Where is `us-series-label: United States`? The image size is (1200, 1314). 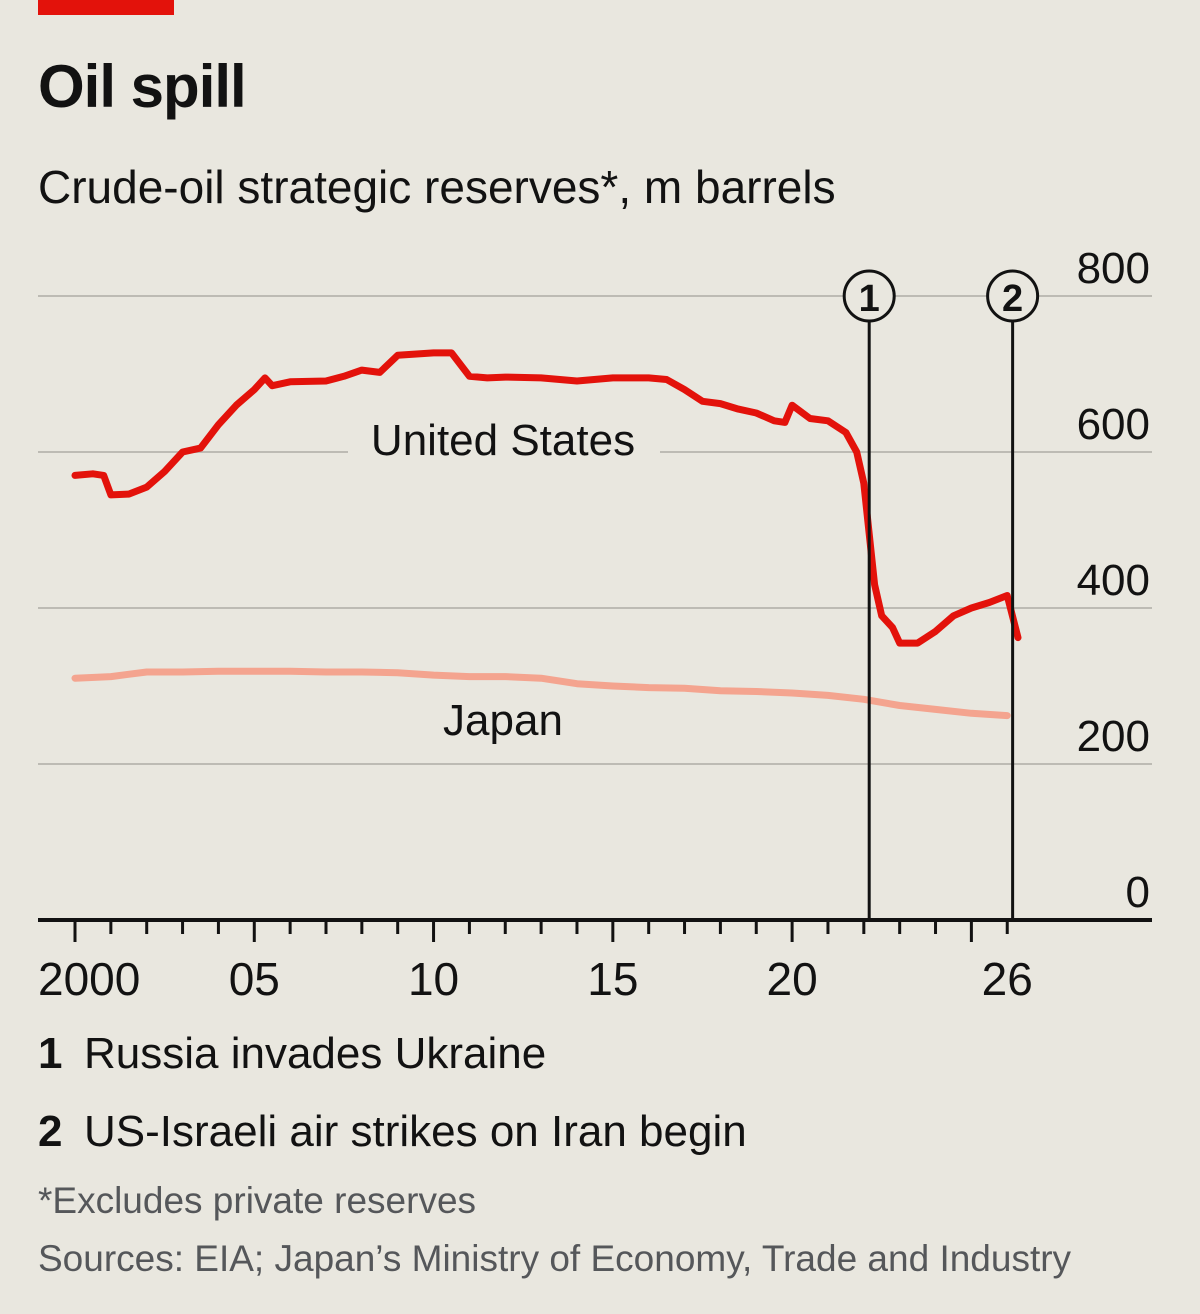
us-series-label: United States is located at coordinates (503, 440).